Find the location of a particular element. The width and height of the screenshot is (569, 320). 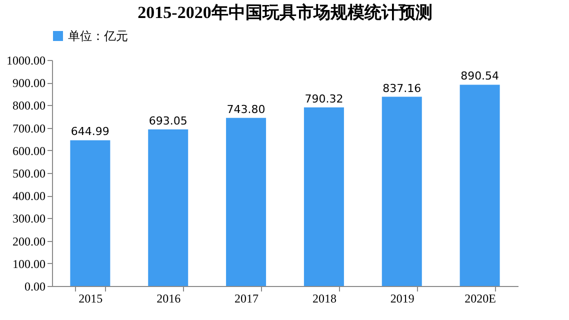

text: 693.05 is located at coordinates (168, 121).